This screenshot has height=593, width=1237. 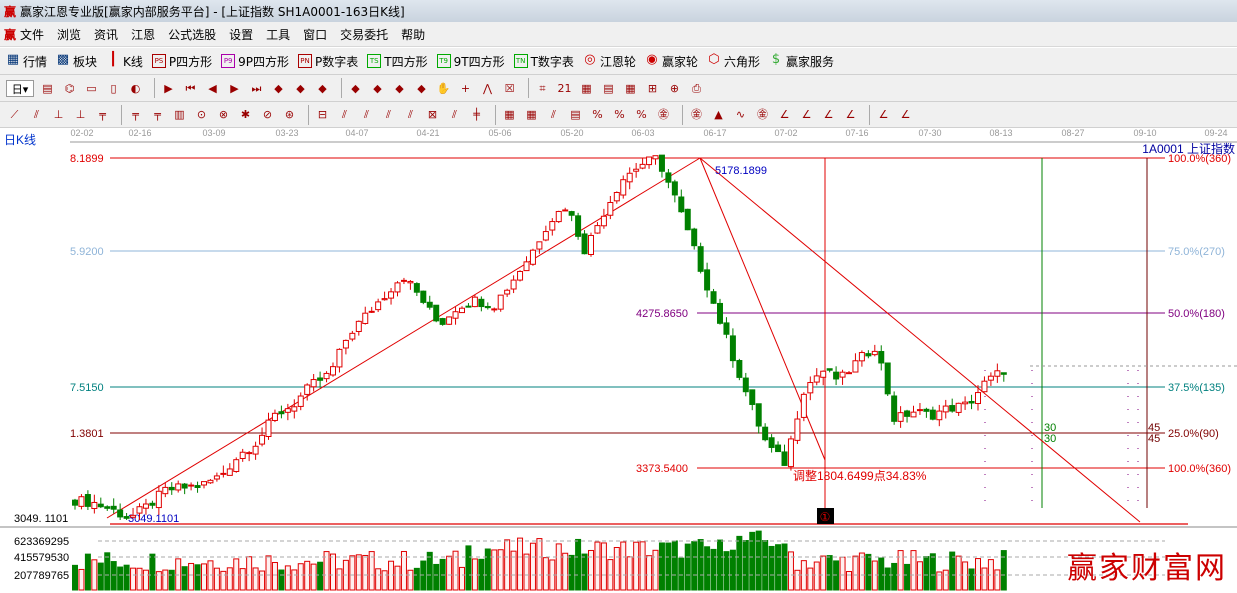 I want to click on toolbar-button: $ 赢家服务, so click(x=801, y=61).